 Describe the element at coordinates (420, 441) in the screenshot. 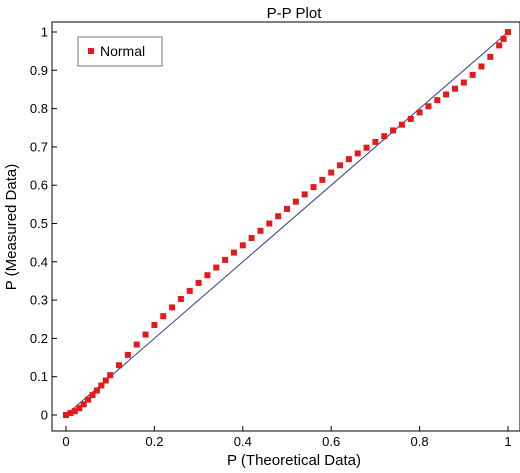

I see `x-tick-label-4: 0.8` at that location.